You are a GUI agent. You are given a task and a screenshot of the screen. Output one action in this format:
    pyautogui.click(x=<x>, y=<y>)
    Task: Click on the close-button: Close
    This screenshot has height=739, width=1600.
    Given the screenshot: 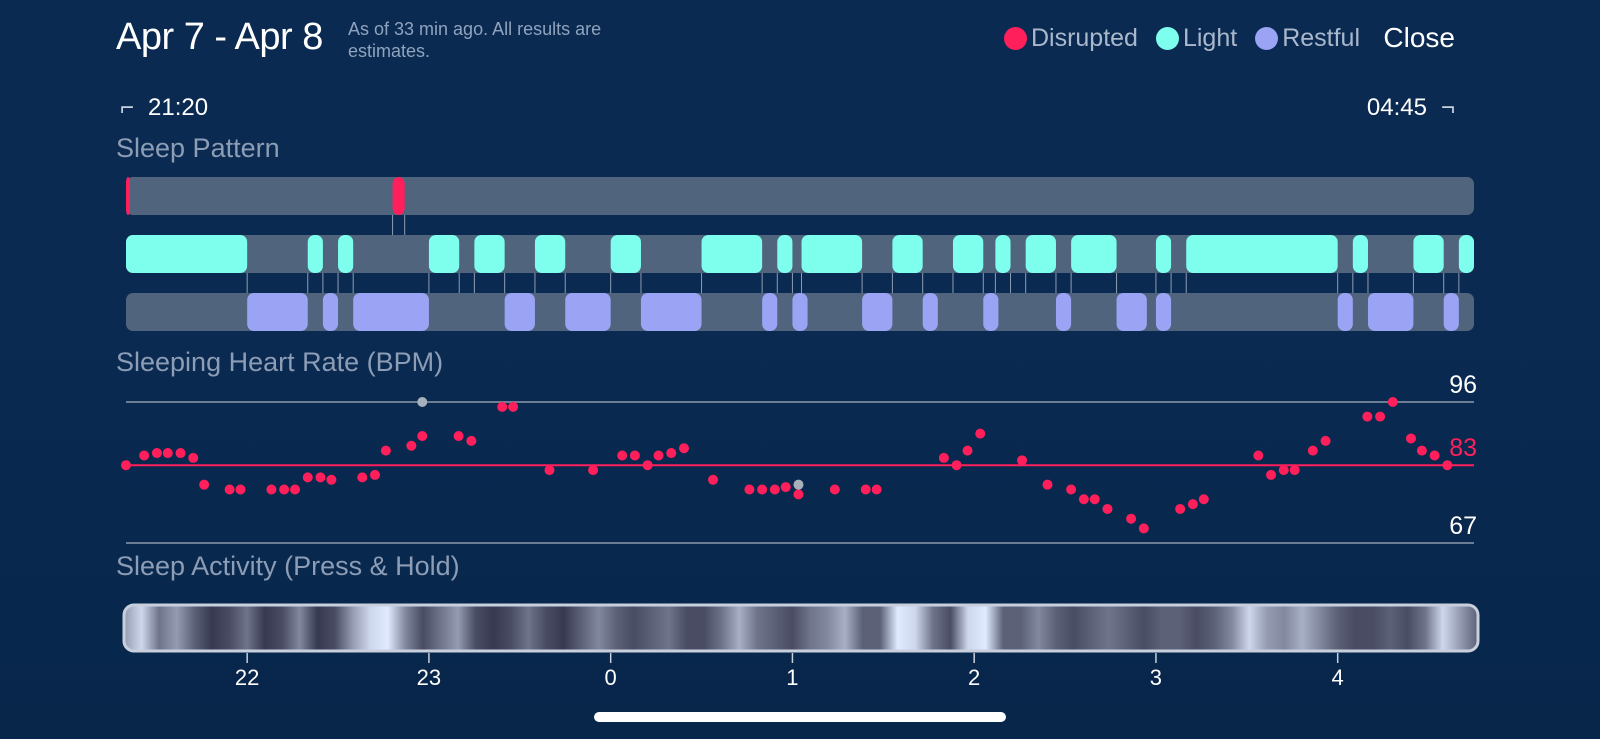 What is the action you would take?
    pyautogui.click(x=1419, y=37)
    